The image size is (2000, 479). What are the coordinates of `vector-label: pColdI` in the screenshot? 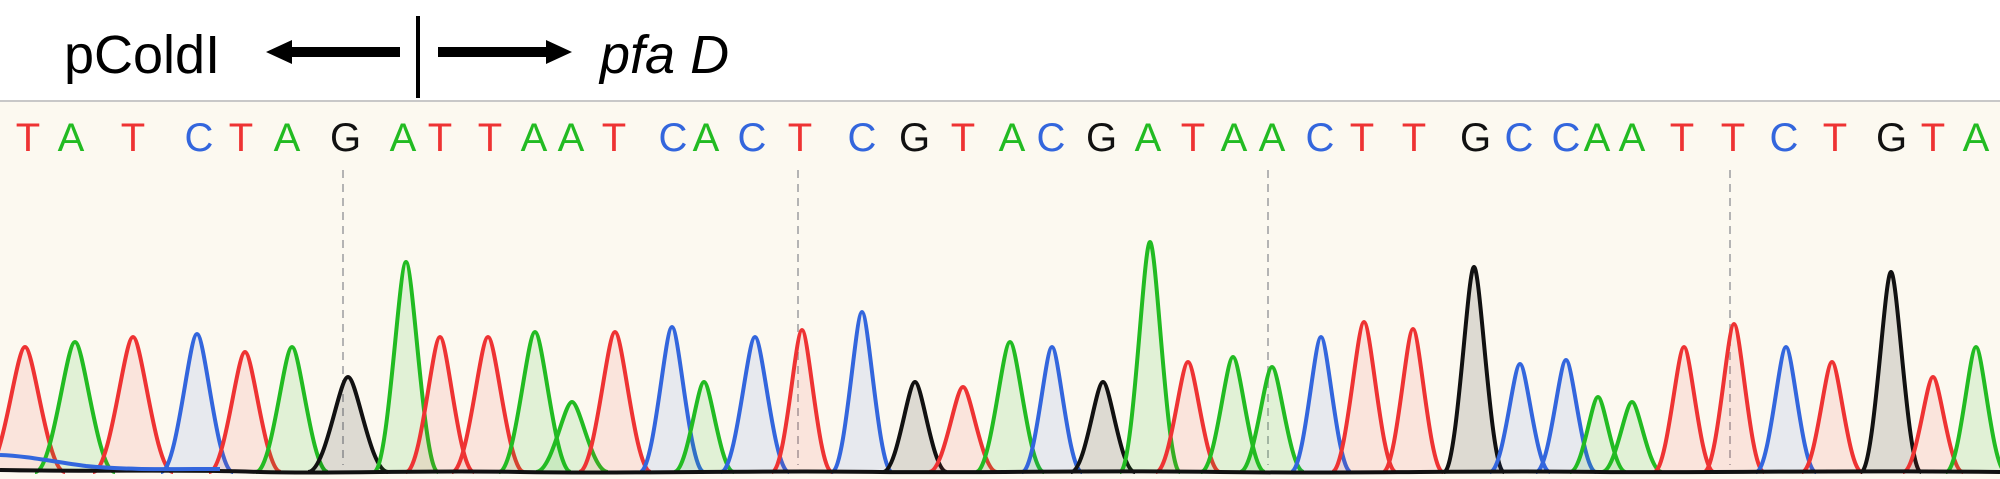 It's located at (142, 55).